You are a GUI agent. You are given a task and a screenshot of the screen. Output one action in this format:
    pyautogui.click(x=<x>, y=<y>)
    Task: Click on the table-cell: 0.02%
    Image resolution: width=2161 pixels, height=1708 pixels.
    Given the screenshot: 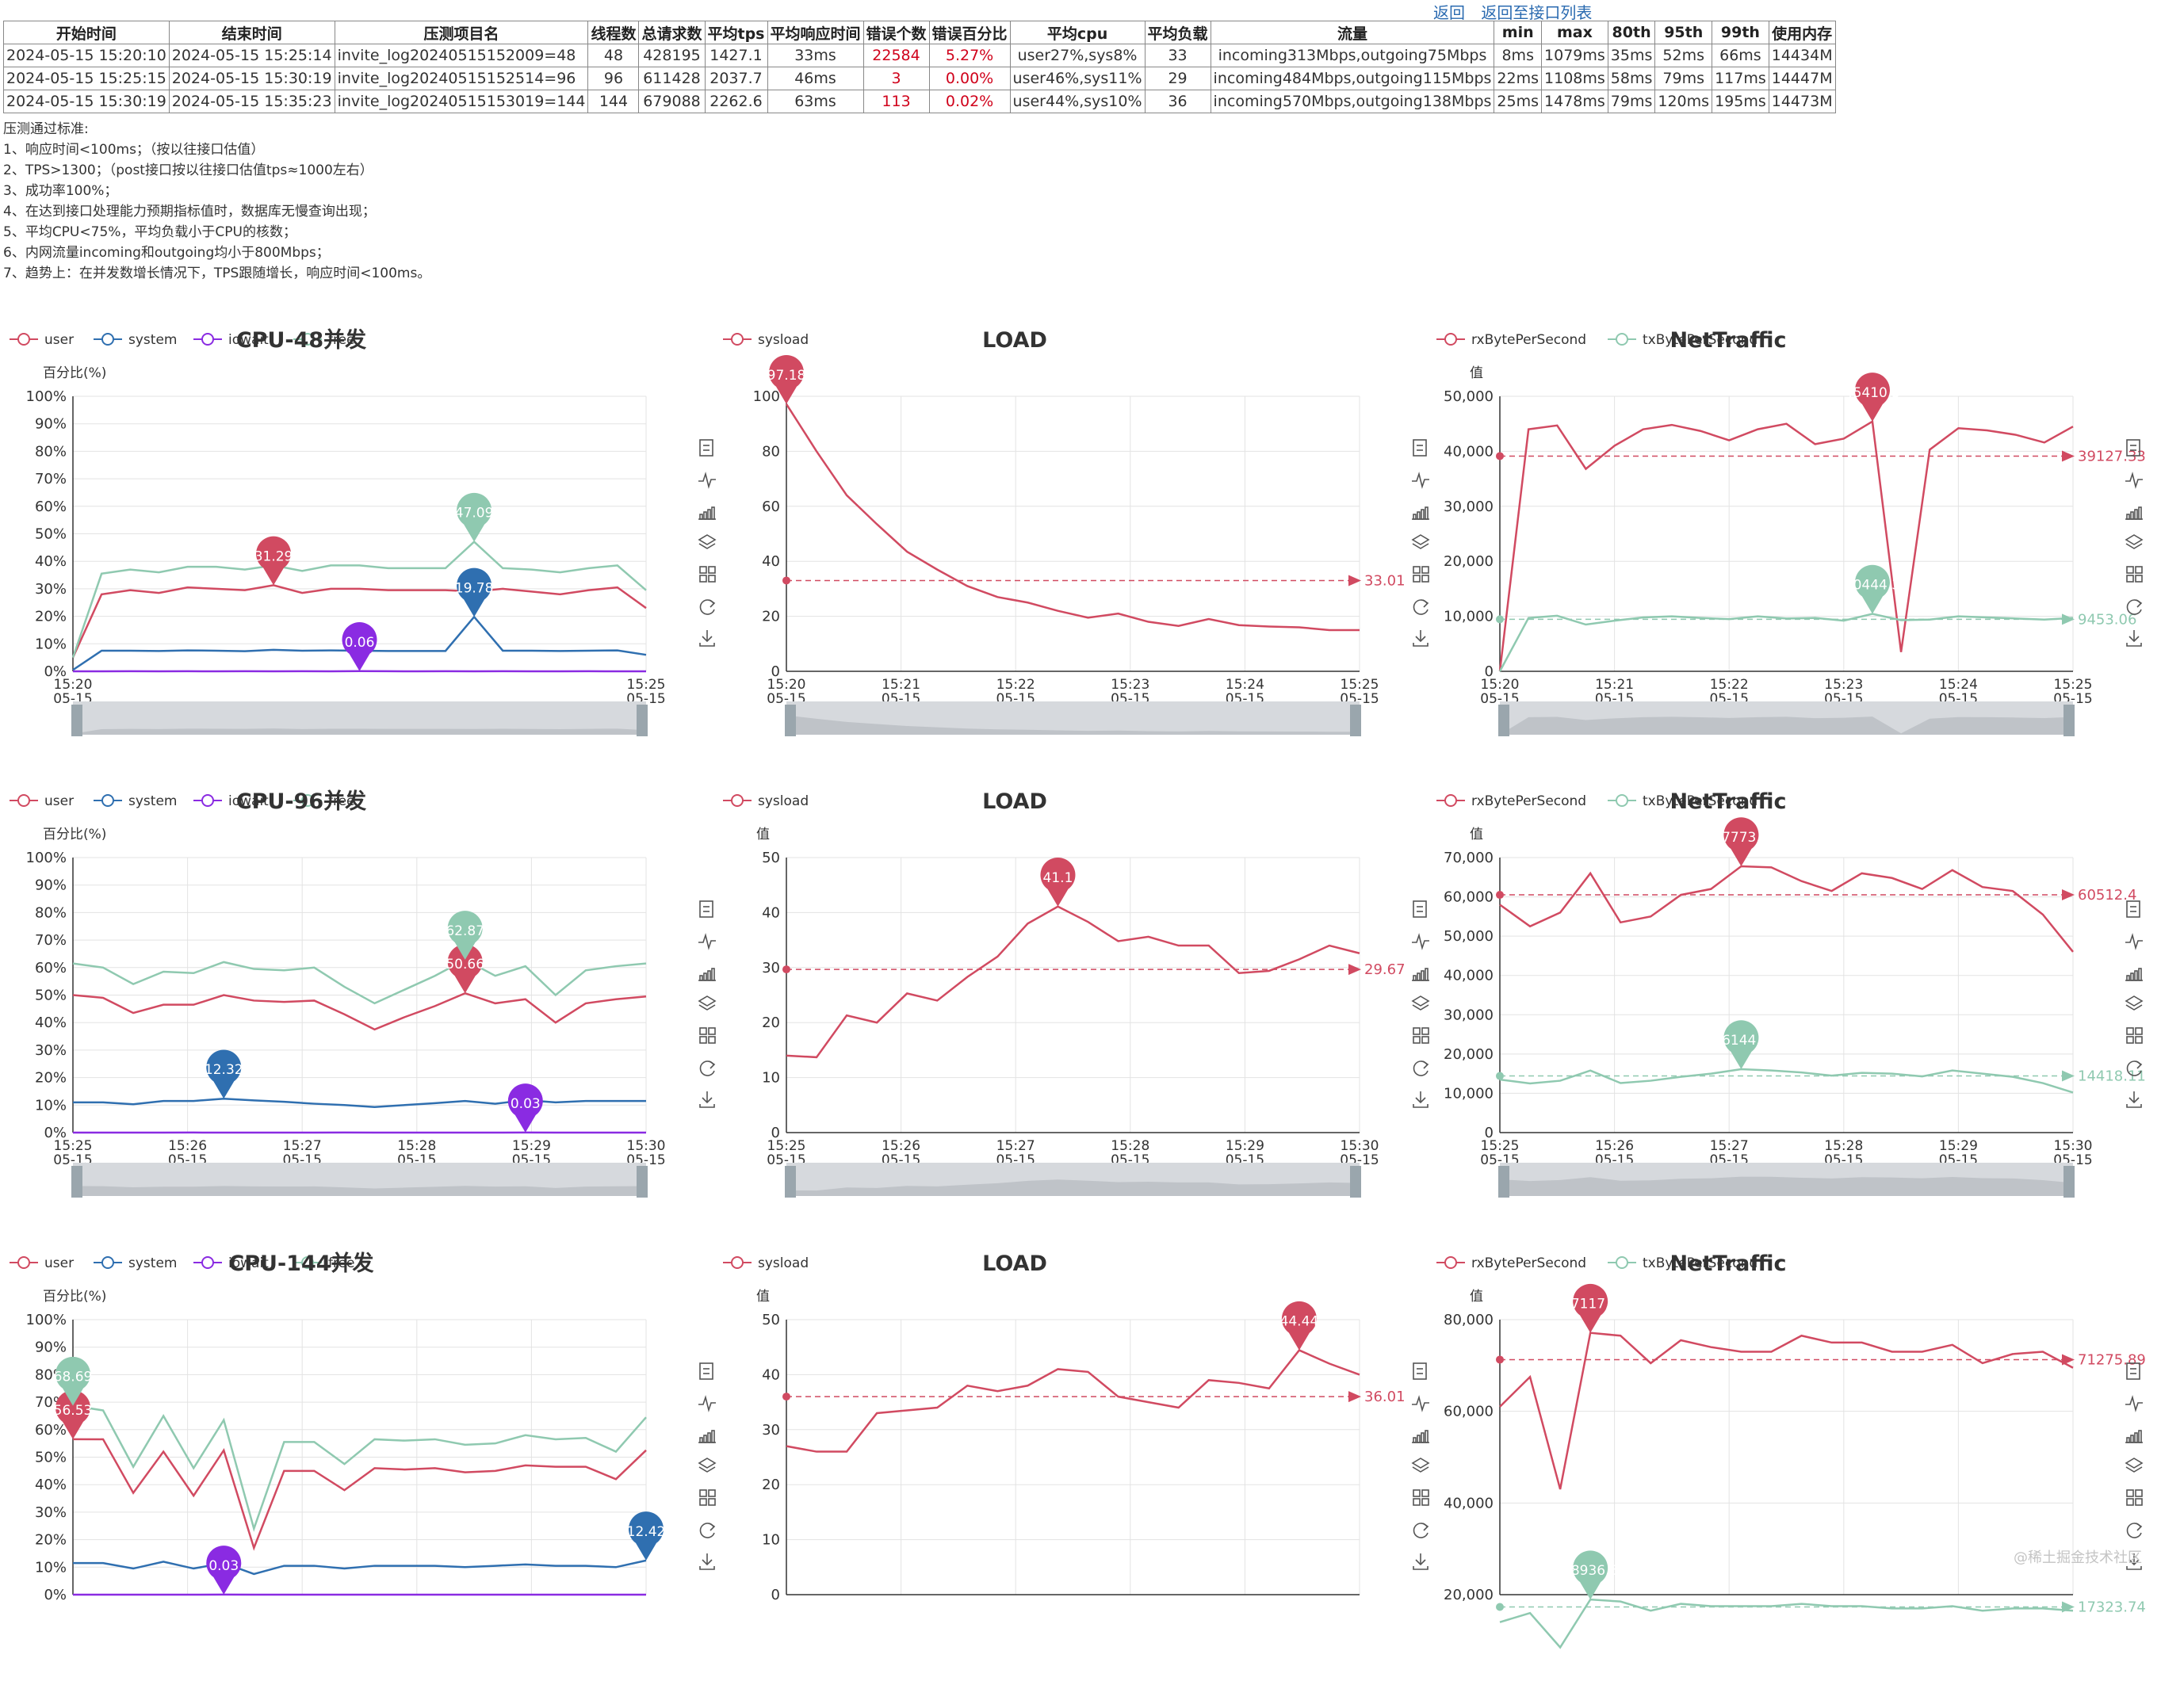 What is the action you would take?
    pyautogui.click(x=970, y=101)
    